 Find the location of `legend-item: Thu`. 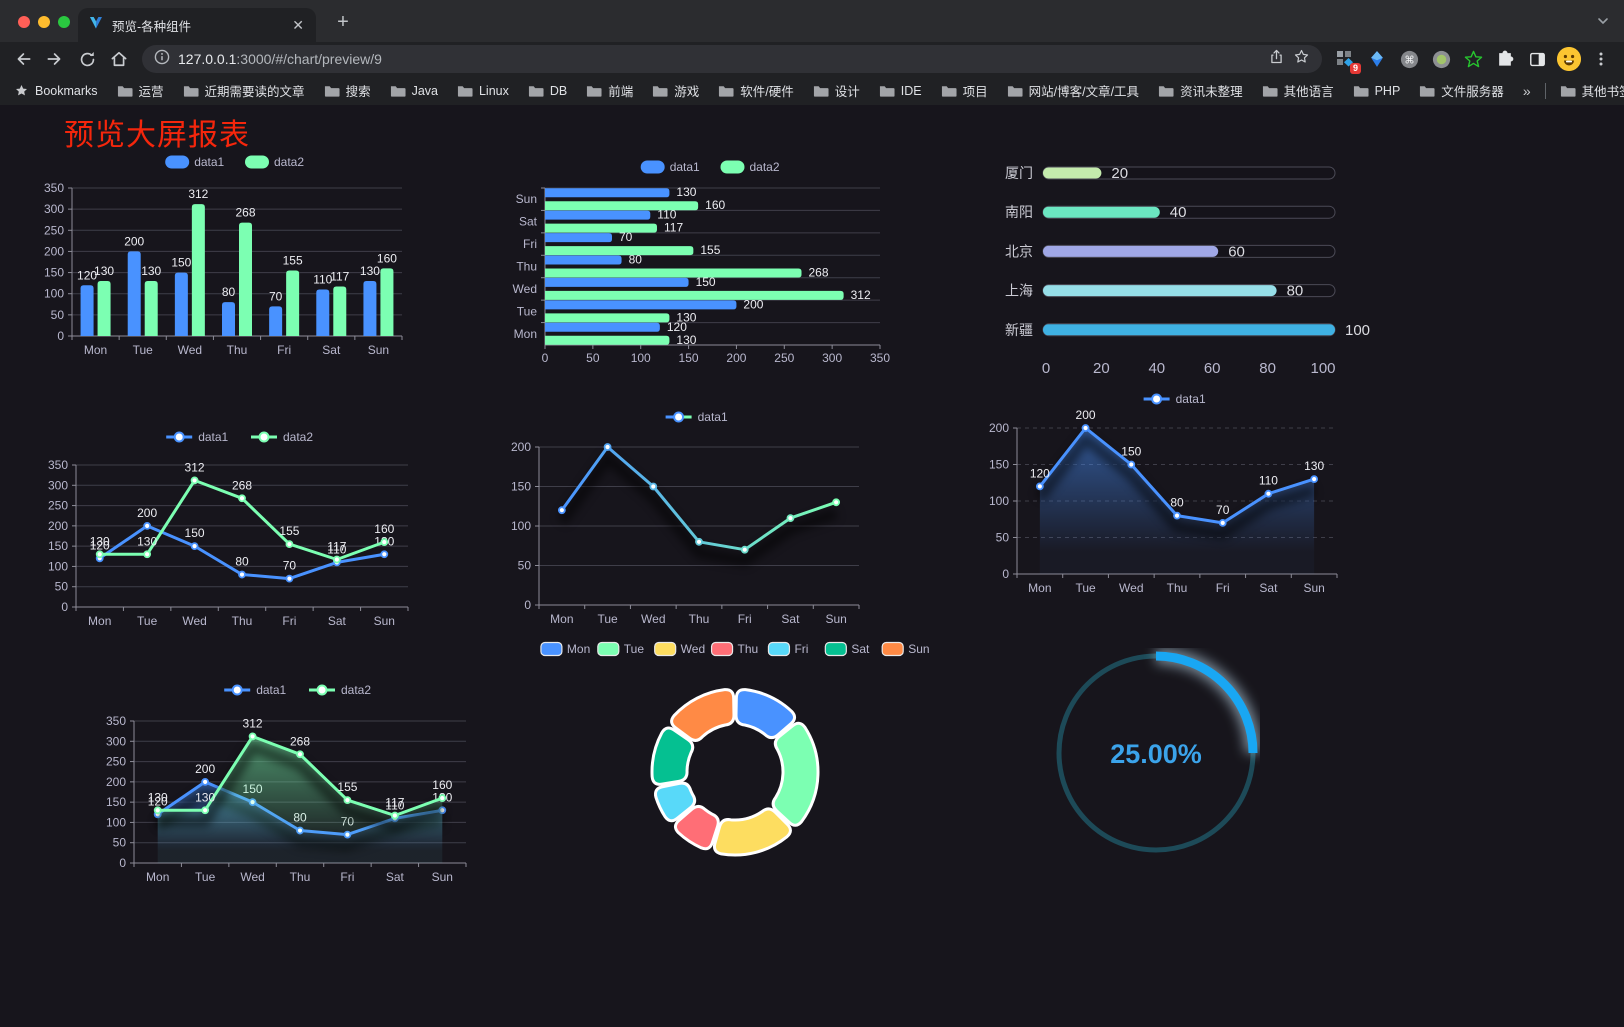

legend-item: Thu is located at coordinates (734, 649).